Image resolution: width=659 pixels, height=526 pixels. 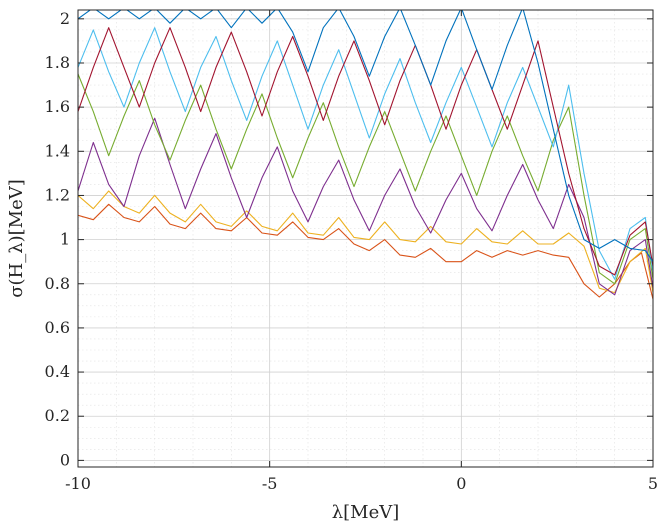 What do you see at coordinates (57, 106) in the screenshot?
I see `y-tick-label: 1.6` at bounding box center [57, 106].